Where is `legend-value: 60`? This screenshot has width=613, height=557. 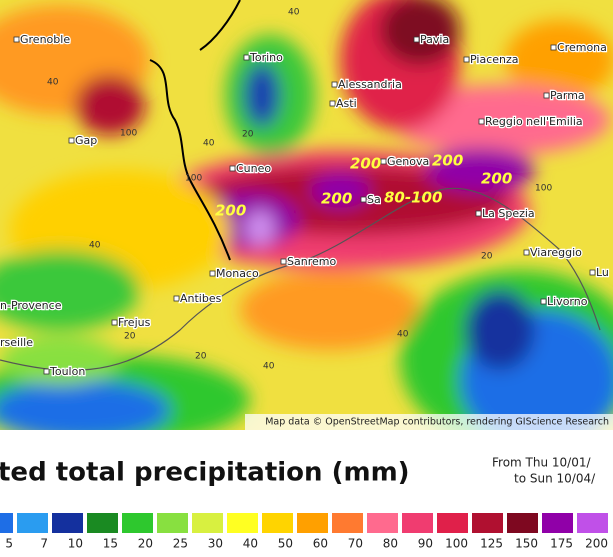
legend-value: 60 is located at coordinates (320, 544).